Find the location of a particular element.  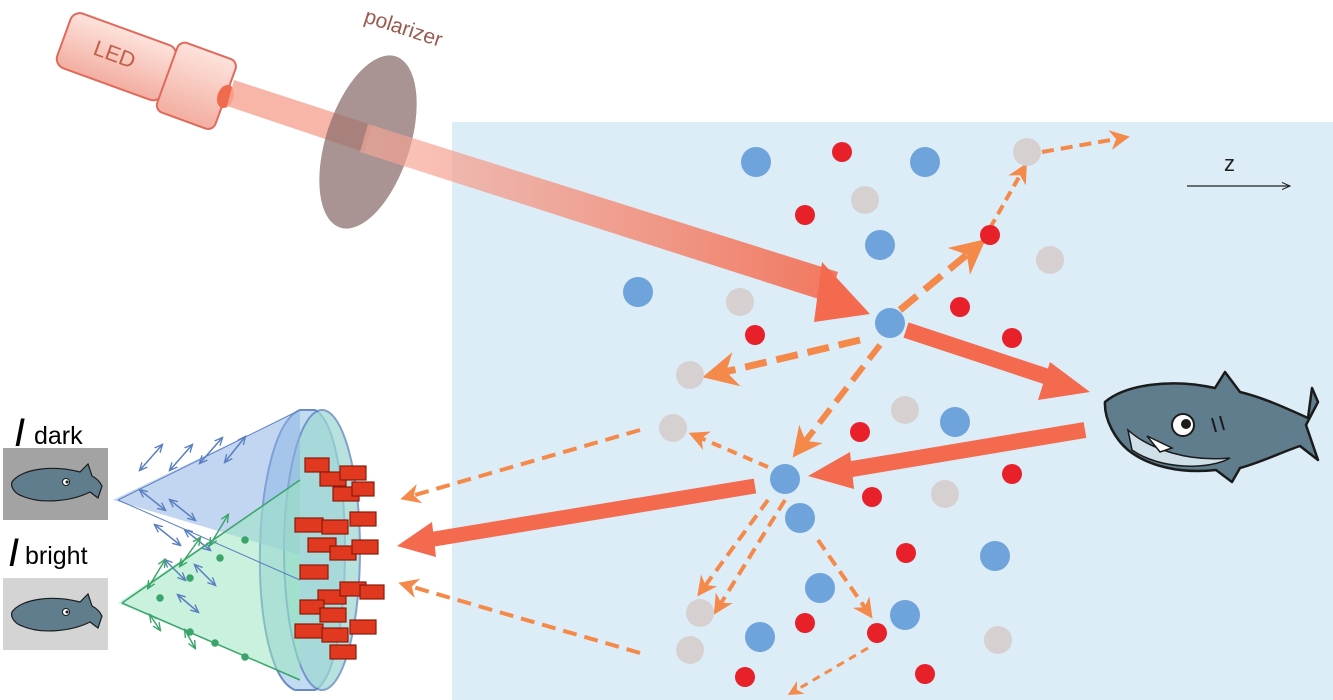

ballistic-beam is located at coordinates (983, 355).